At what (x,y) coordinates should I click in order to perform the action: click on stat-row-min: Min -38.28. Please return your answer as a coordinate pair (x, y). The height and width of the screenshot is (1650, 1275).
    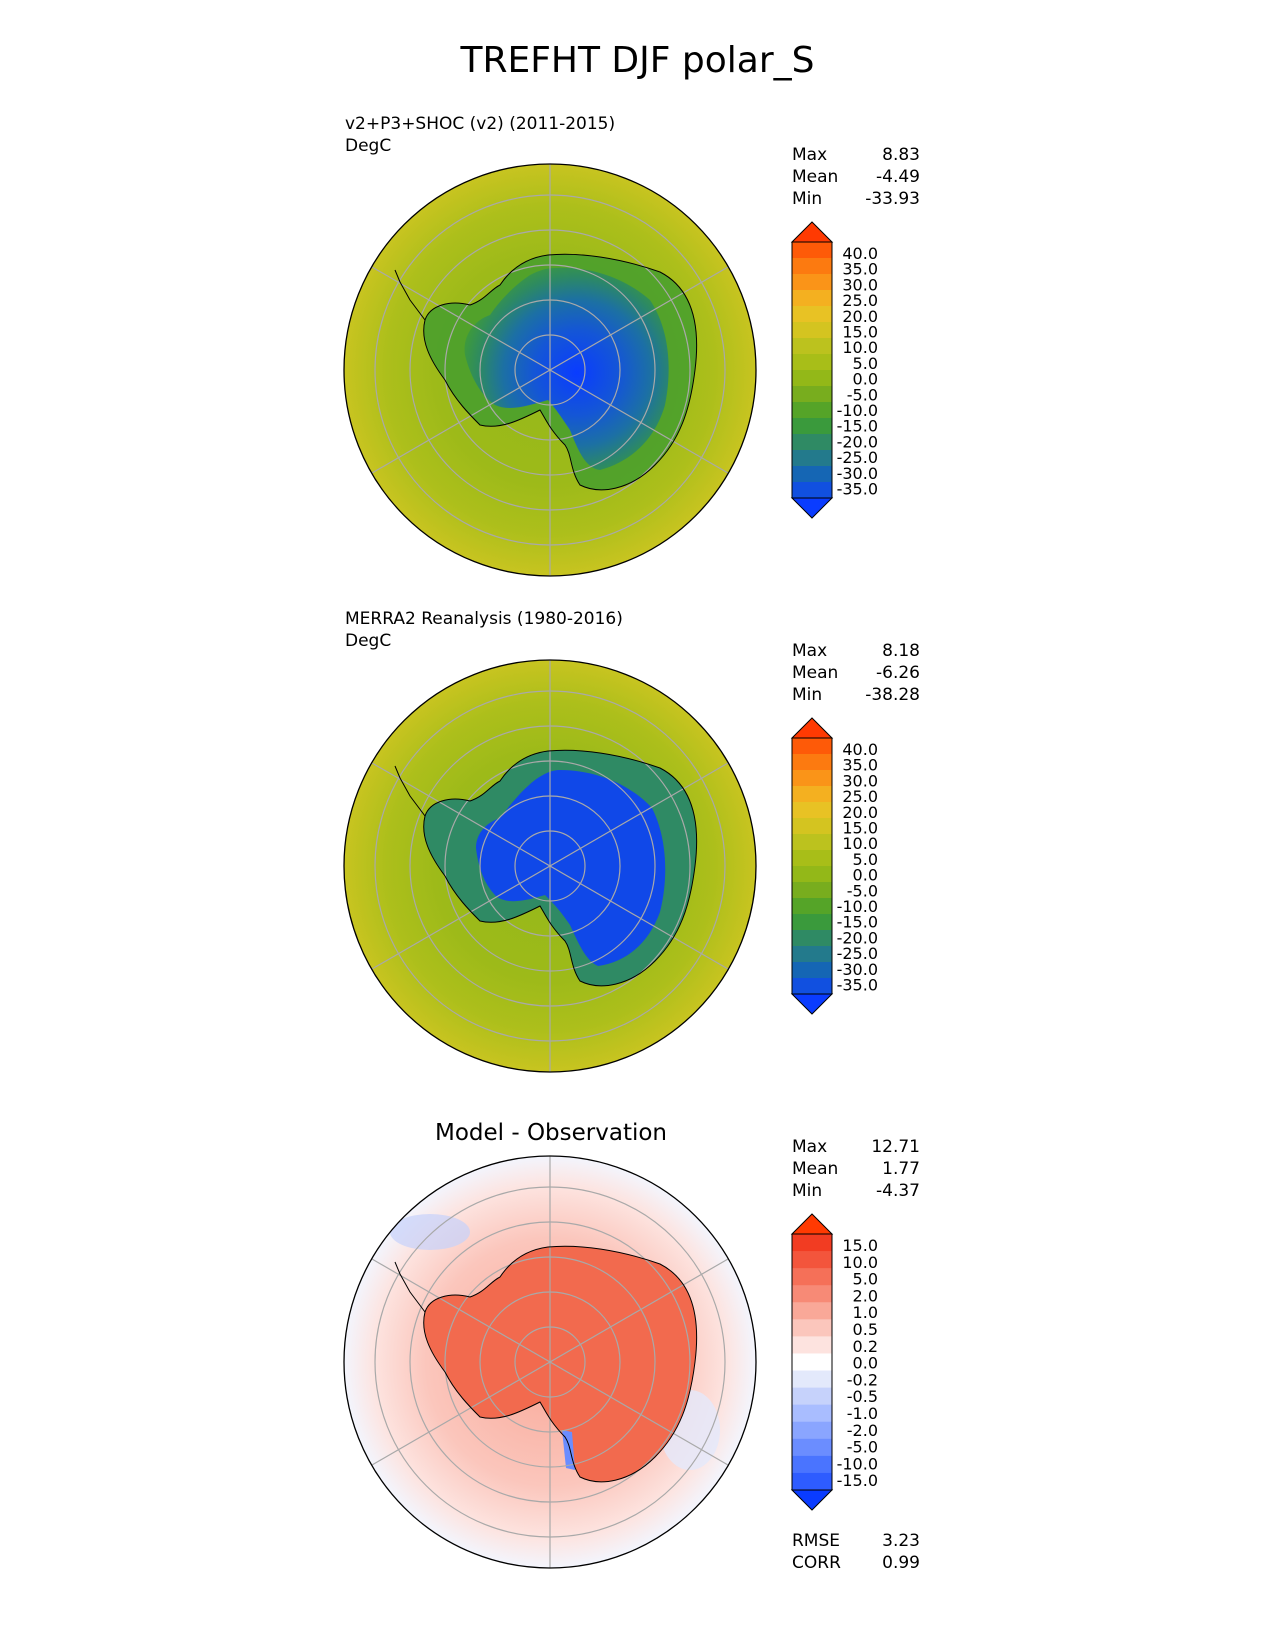
    Looking at the image, I should click on (856, 695).